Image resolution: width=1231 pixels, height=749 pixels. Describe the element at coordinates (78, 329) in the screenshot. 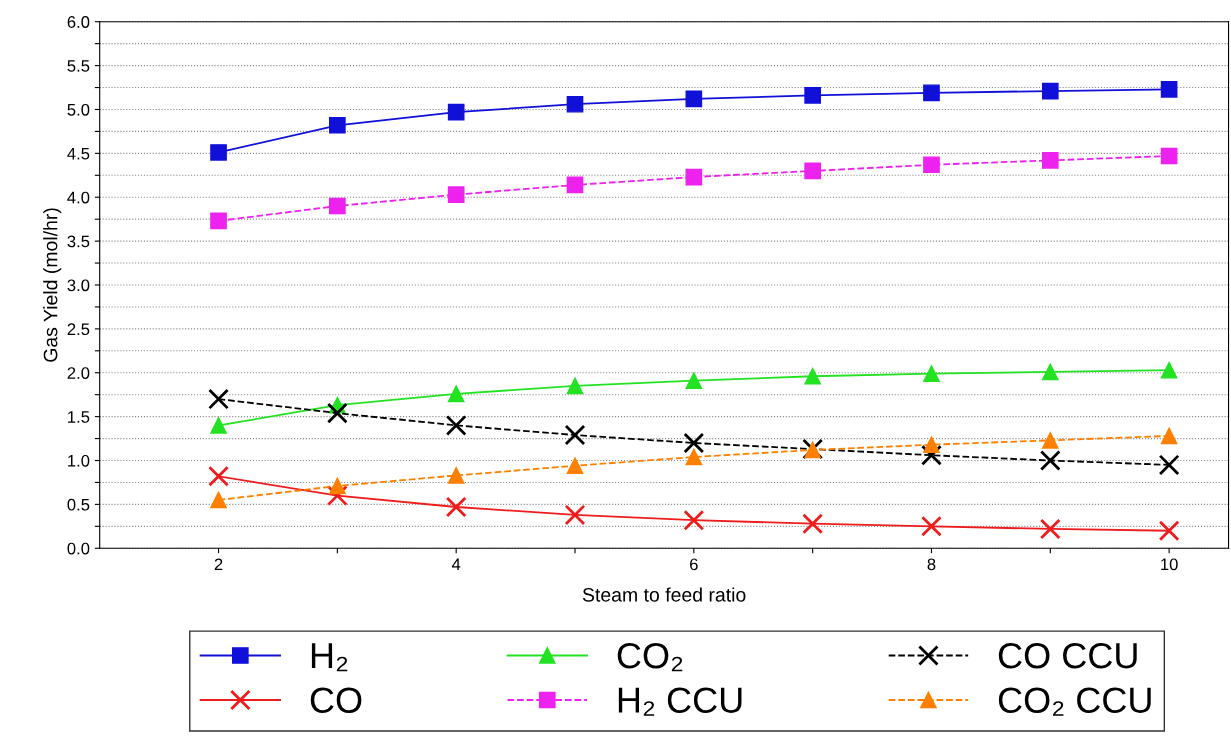

I see `y-tick-label: 2.5` at that location.